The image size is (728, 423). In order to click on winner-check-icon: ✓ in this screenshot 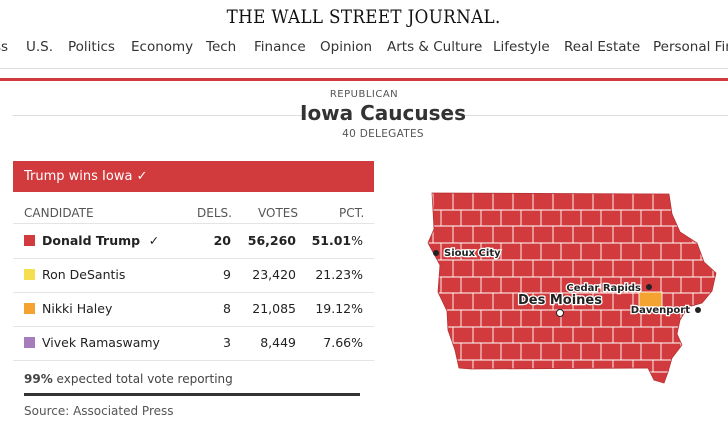, I will do `click(154, 240)`.